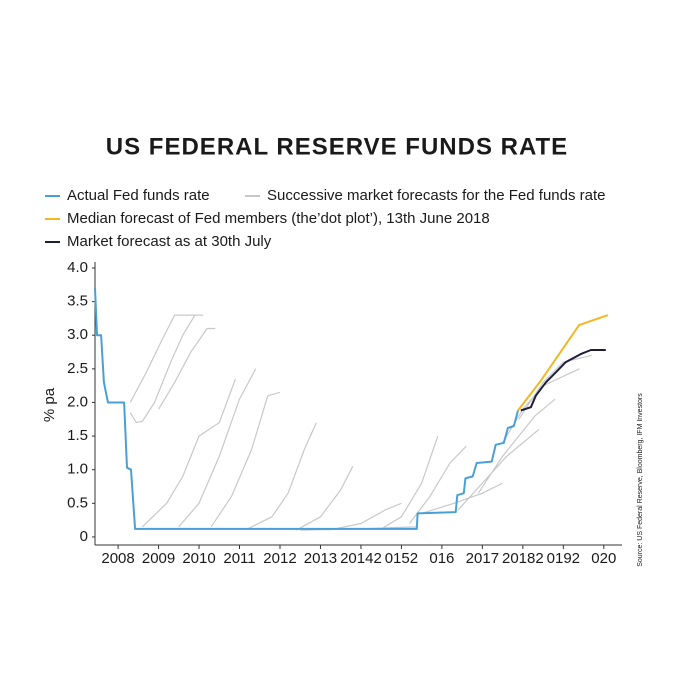 Image resolution: width=700 pixels, height=700 pixels. I want to click on y-tick-label: 1.5, so click(77, 435).